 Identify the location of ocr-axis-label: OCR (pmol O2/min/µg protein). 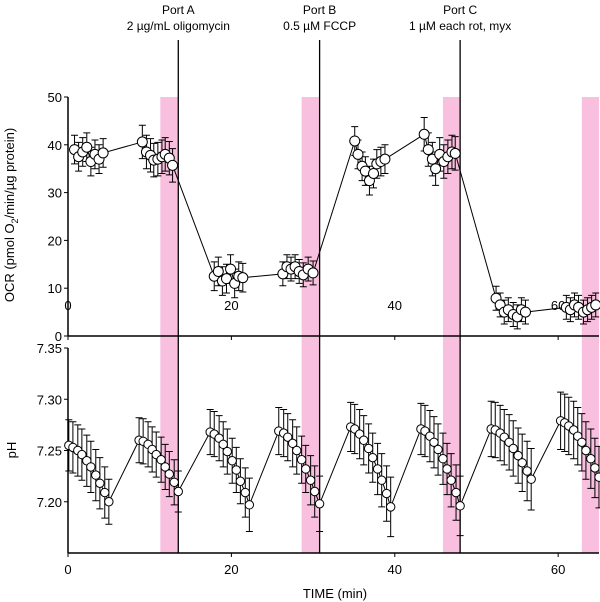
(11, 215).